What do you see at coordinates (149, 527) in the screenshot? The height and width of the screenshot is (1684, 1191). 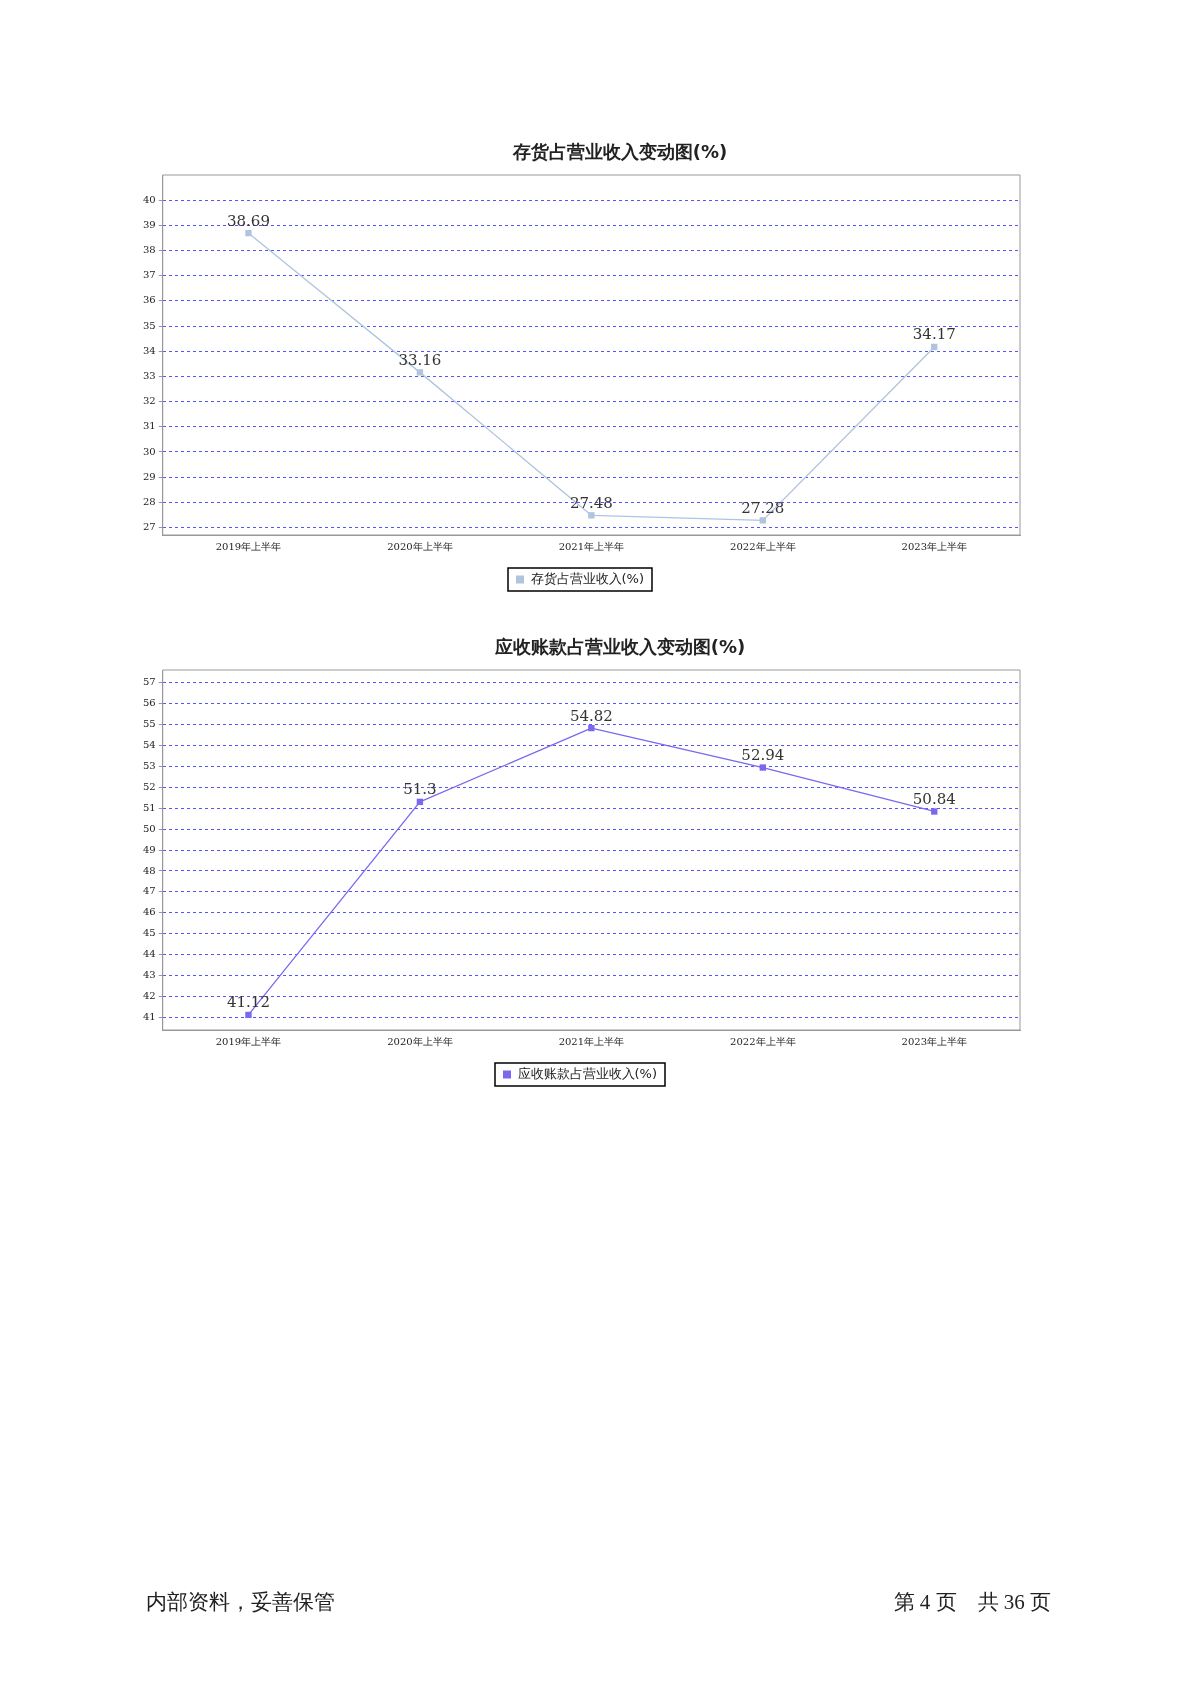 I see `y-tick-label: 27` at bounding box center [149, 527].